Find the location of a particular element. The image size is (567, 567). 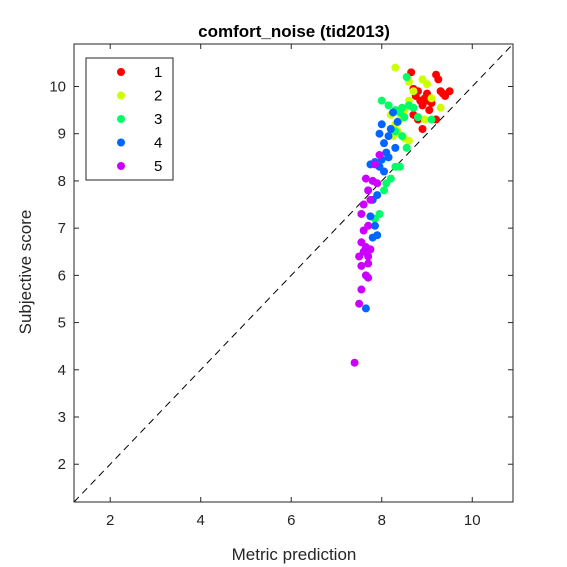

y-tick-label: 9 is located at coordinates (62, 134).